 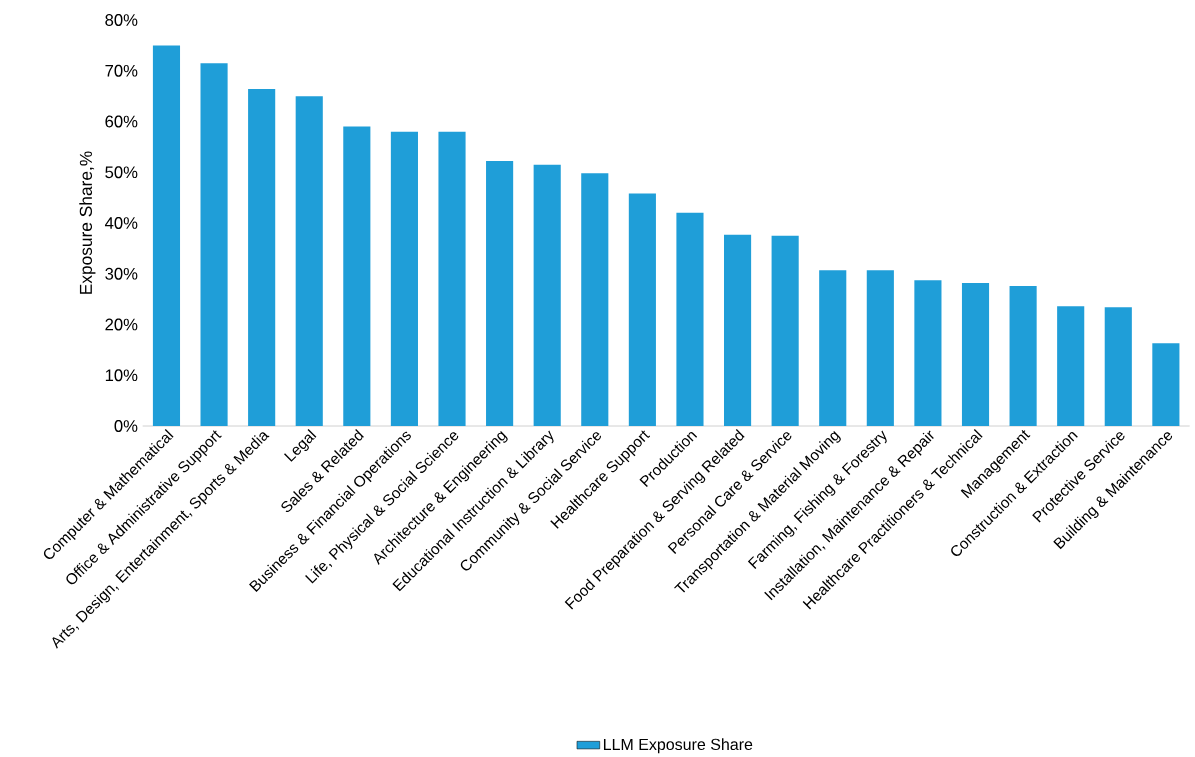 I want to click on y-tick-label: 30%, so click(x=121, y=273).